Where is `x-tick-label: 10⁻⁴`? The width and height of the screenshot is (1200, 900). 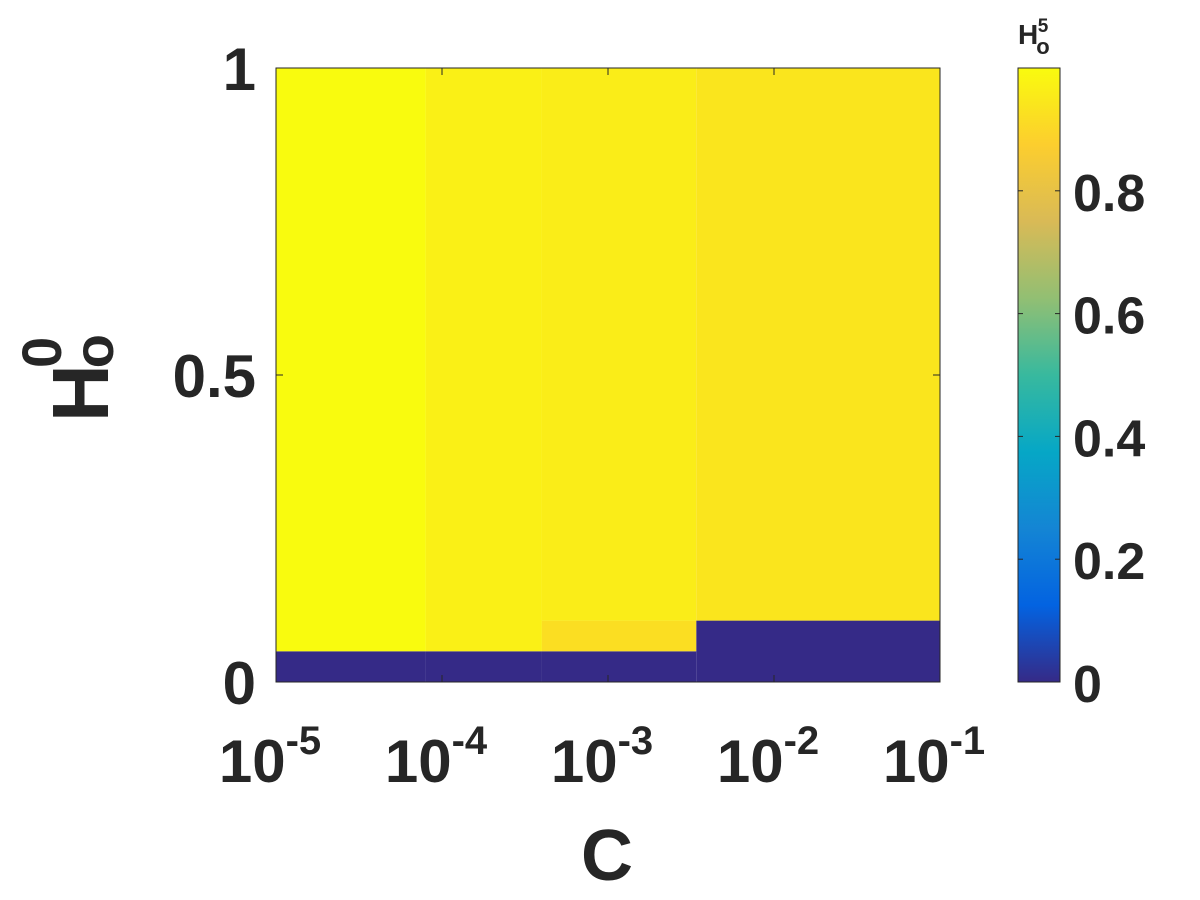 x-tick-label: 10⁻⁴ is located at coordinates (436, 757).